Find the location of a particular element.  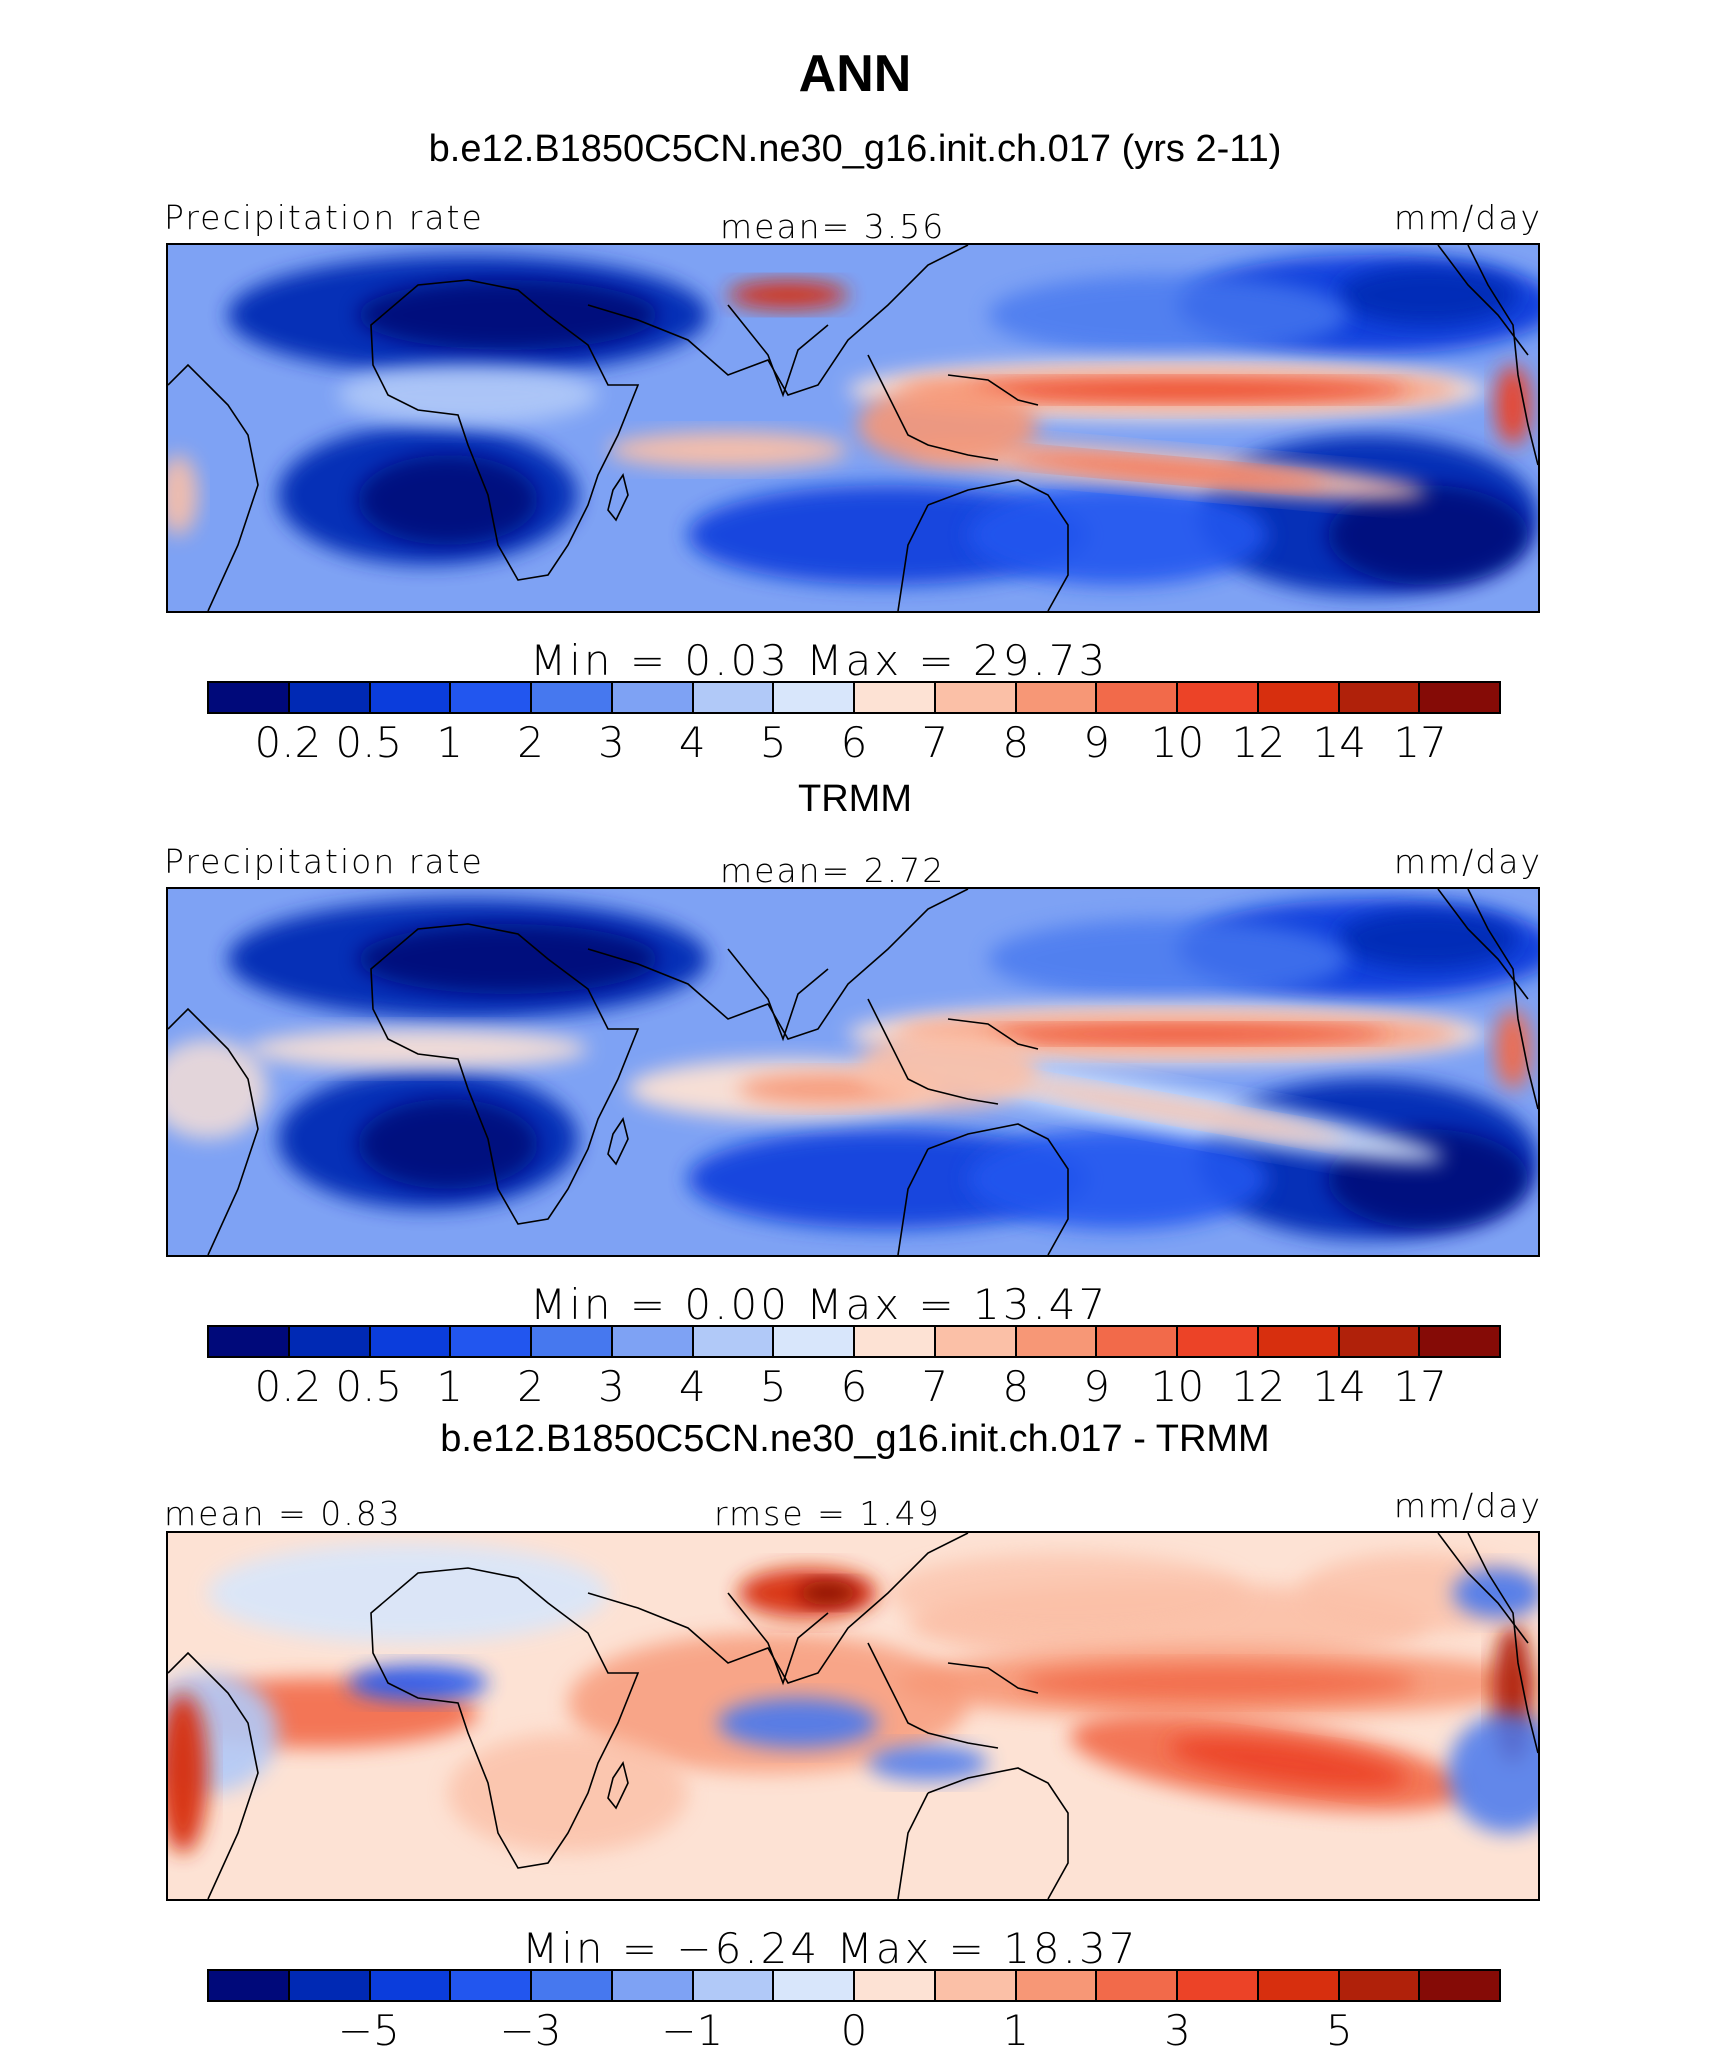

colorbar-tick-label: 14 is located at coordinates (1339, 742).